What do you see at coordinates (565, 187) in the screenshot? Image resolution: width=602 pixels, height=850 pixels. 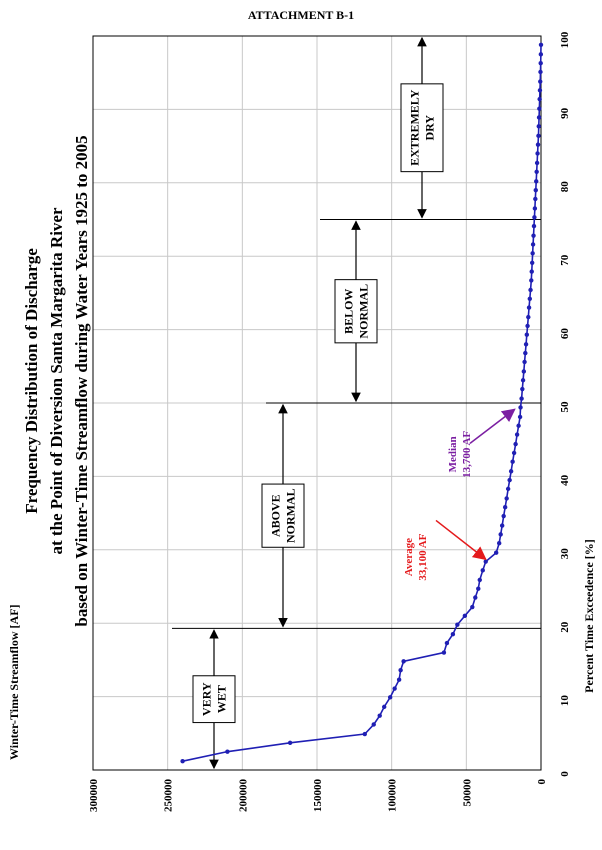 I see `tick-label-percent: 80` at bounding box center [565, 187].